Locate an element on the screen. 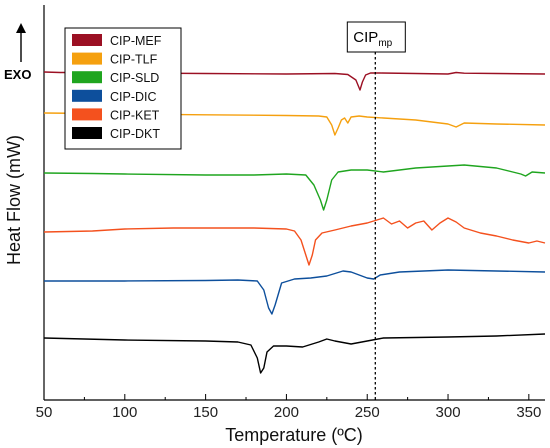  legend-swatch-cip-tlf is located at coordinates (87, 58).